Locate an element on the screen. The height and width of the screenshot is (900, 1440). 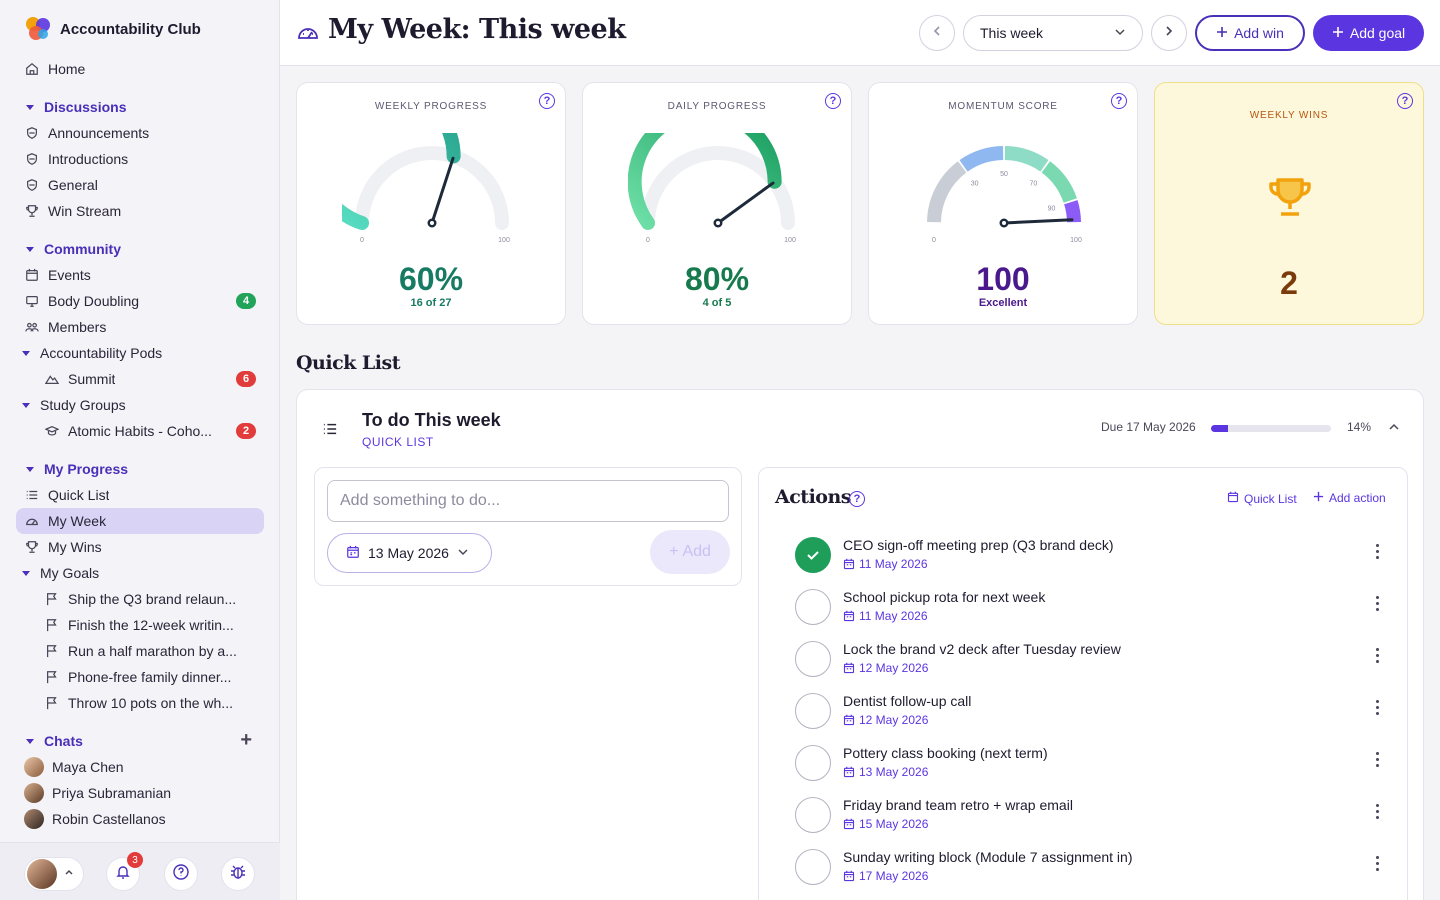
next-week-button is located at coordinates (1169, 33).